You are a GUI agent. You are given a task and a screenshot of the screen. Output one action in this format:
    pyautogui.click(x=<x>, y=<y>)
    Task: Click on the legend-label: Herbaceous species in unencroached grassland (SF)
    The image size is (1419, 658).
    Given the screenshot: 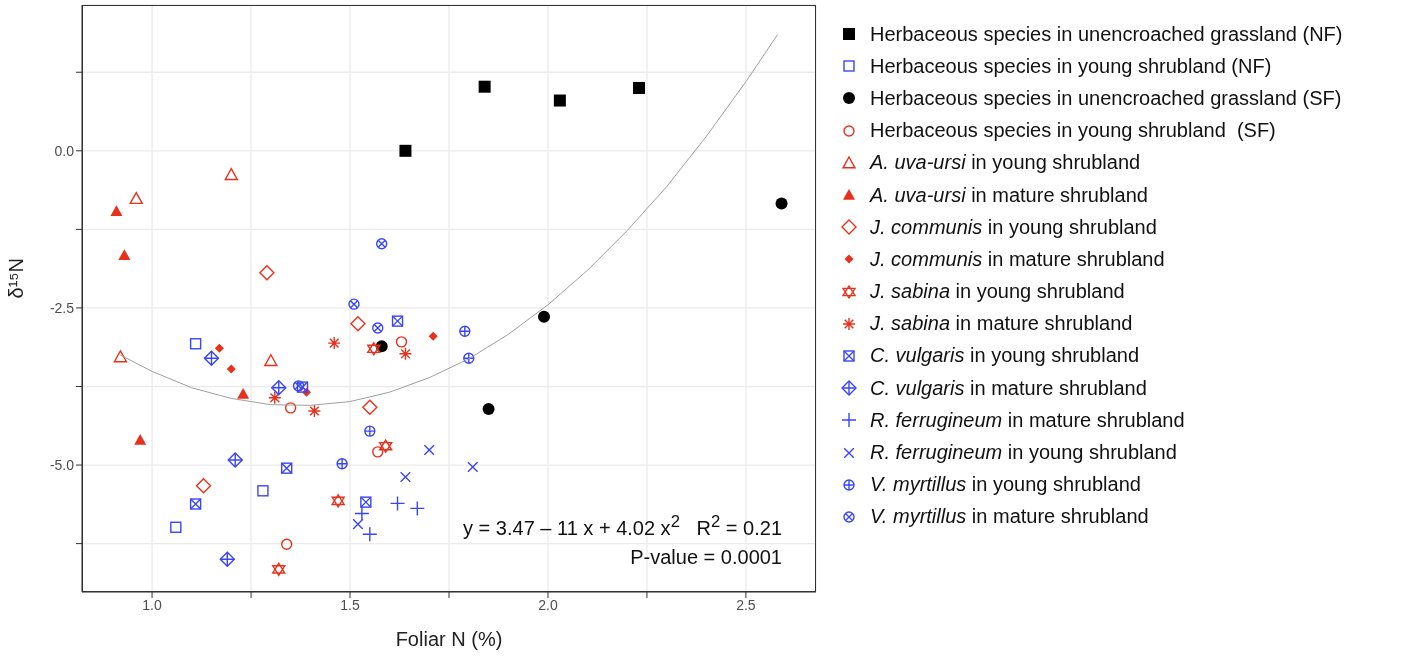 What is the action you would take?
    pyautogui.click(x=1106, y=98)
    